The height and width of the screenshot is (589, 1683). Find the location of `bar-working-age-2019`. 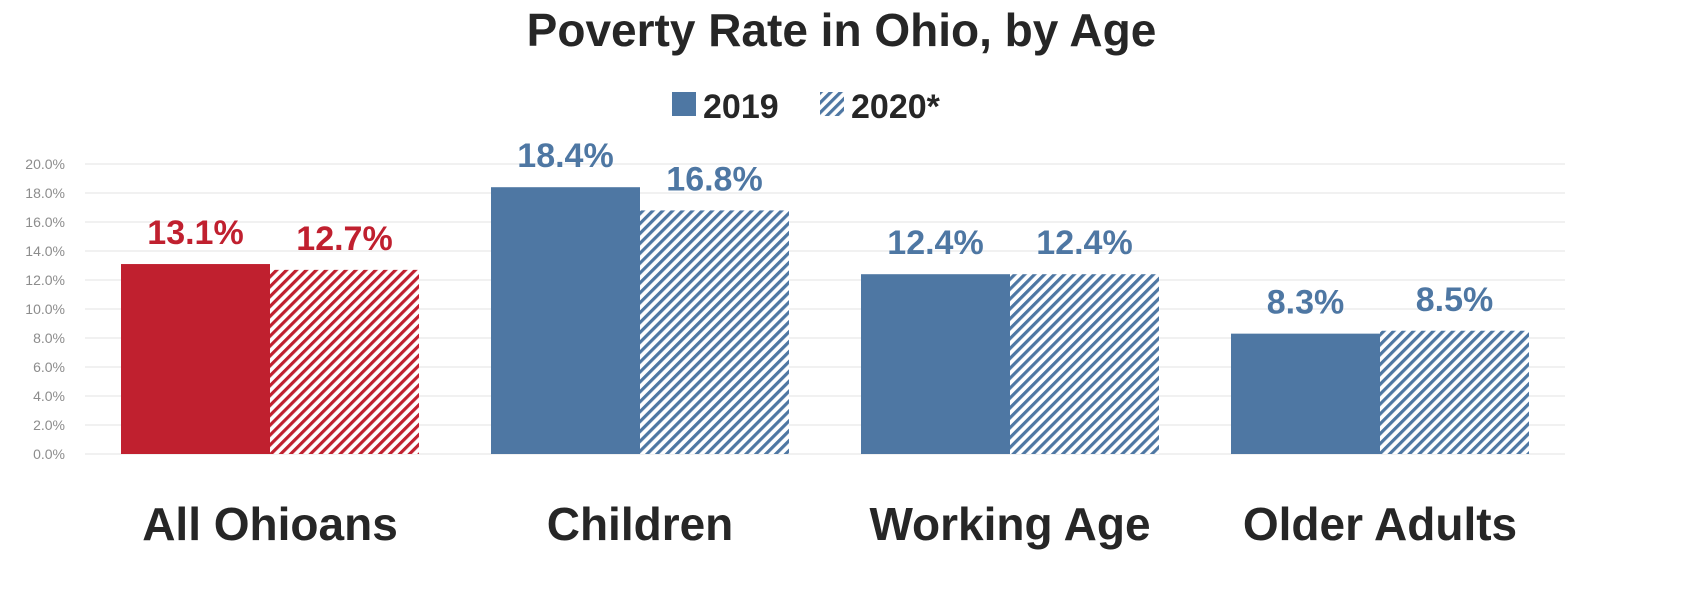

bar-working-age-2019 is located at coordinates (935, 364).